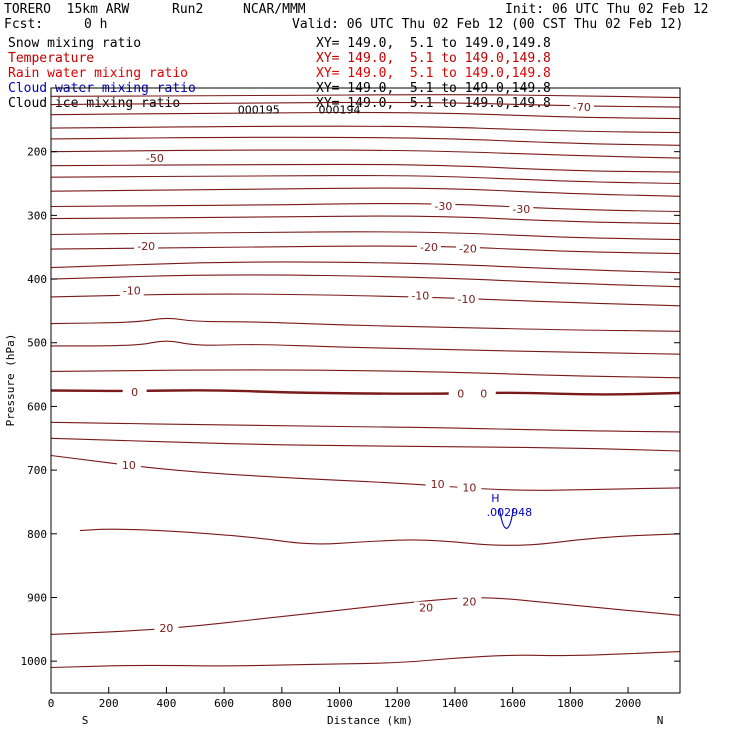 This screenshot has height=740, width=740. Describe the element at coordinates (370, 720) in the screenshot. I see `x-axis-title: Distance (km)` at that location.